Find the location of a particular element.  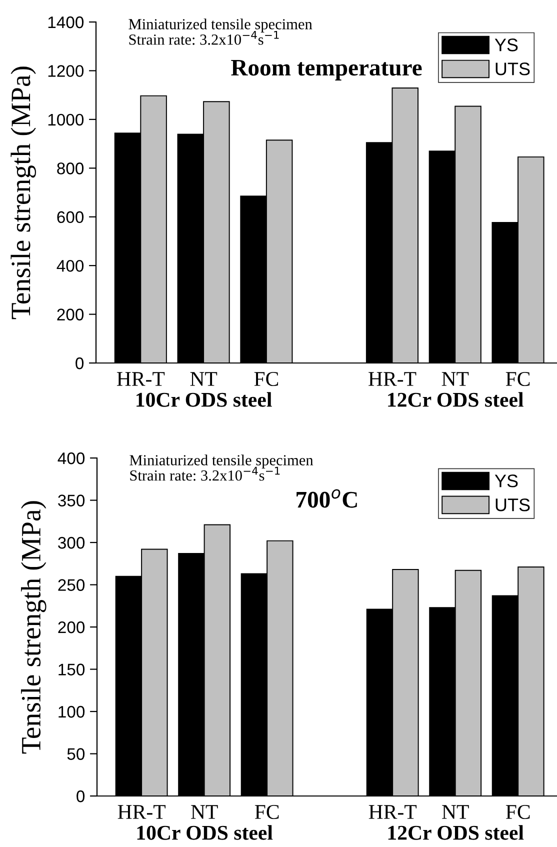

y-tick-label: 1200 is located at coordinates (66, 71).